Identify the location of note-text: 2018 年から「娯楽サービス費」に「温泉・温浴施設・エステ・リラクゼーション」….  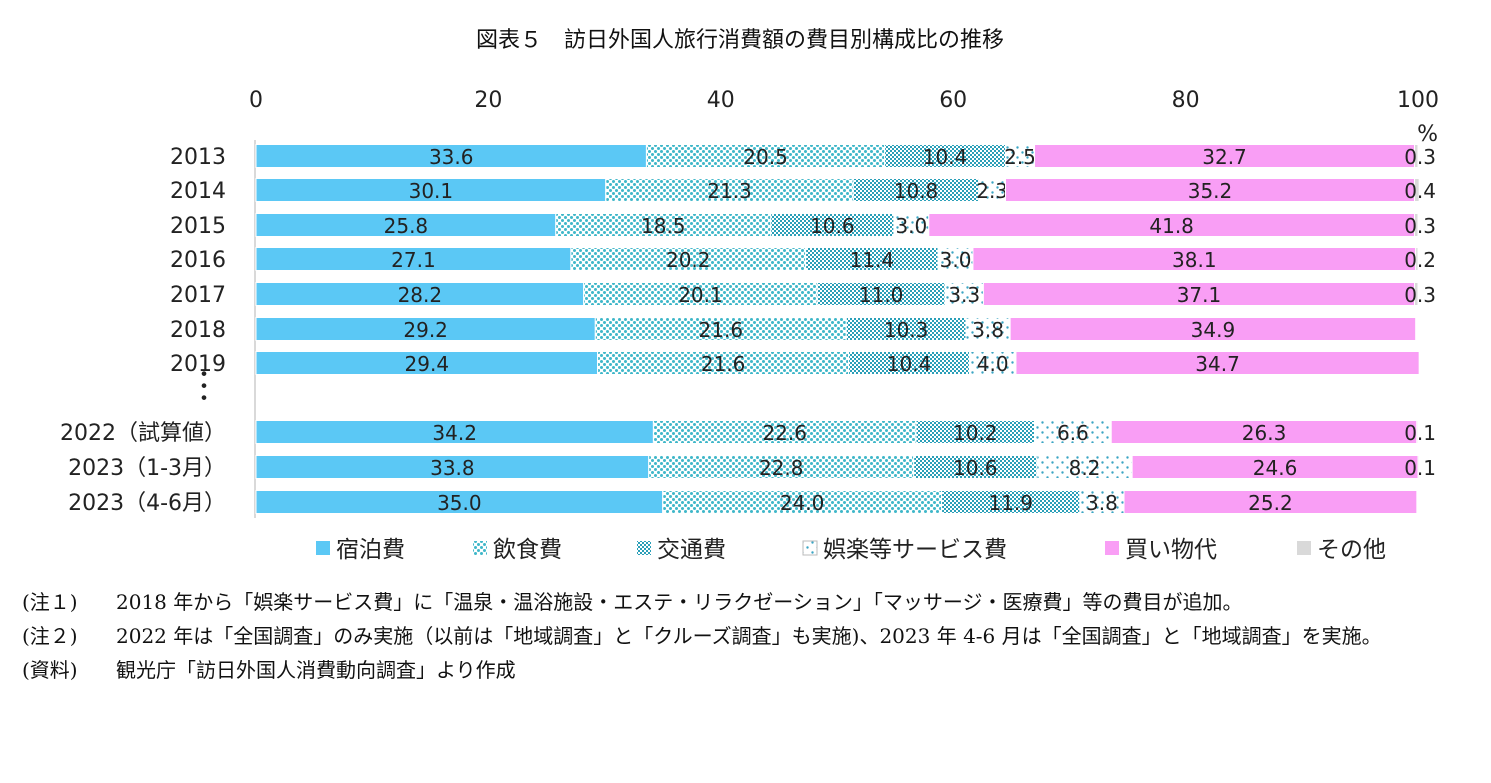
(679, 602).